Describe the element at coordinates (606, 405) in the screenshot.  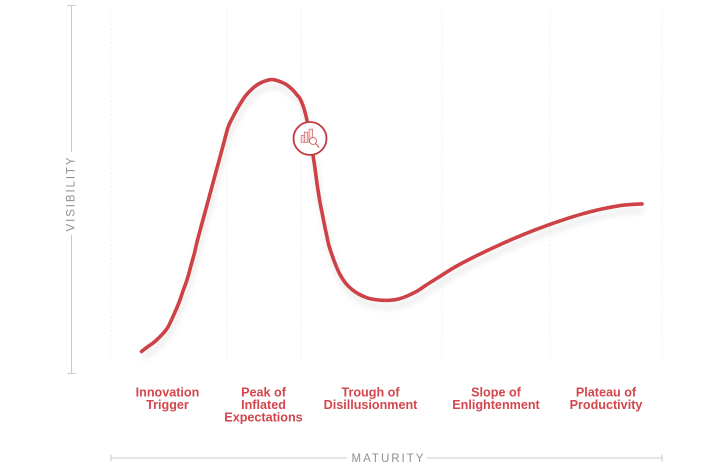
I see `svg-text: Productivity` at that location.